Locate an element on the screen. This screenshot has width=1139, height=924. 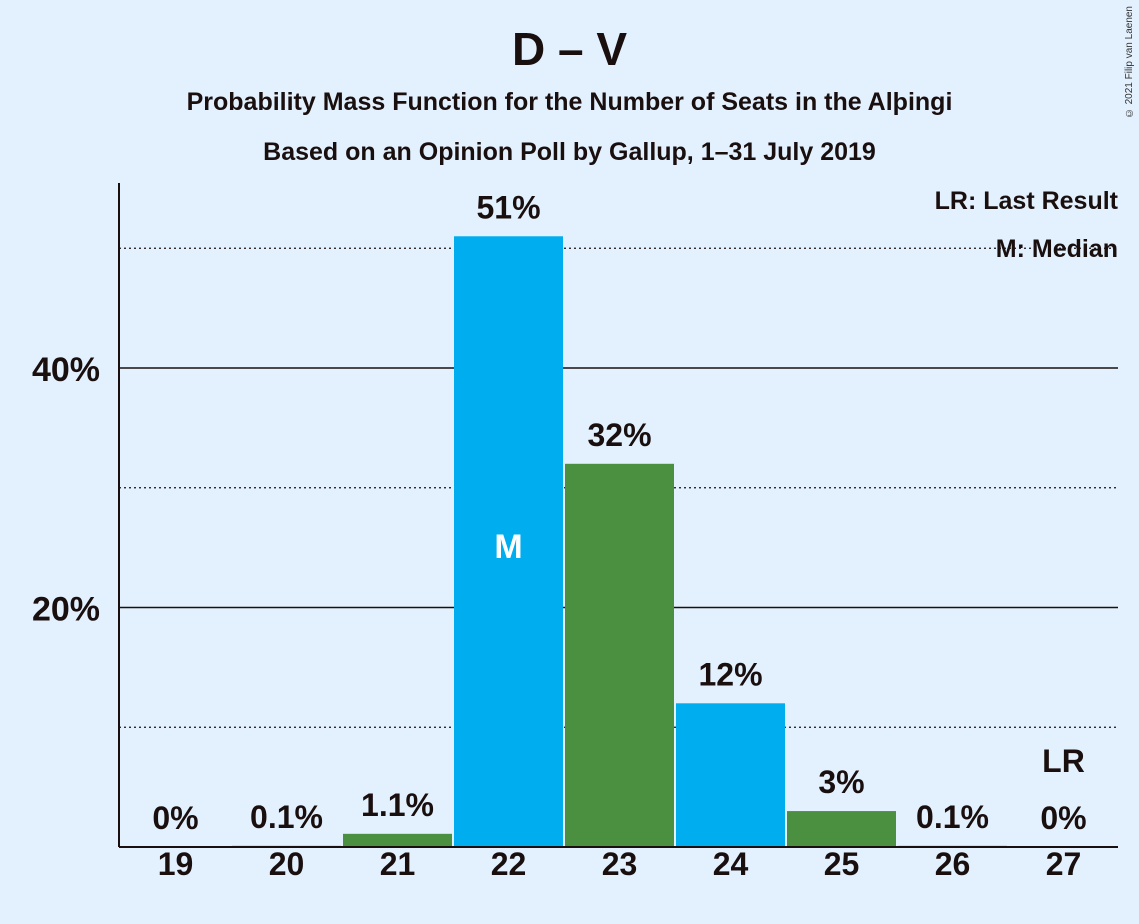
x-tick-label-19: 19 is located at coordinates (176, 864).